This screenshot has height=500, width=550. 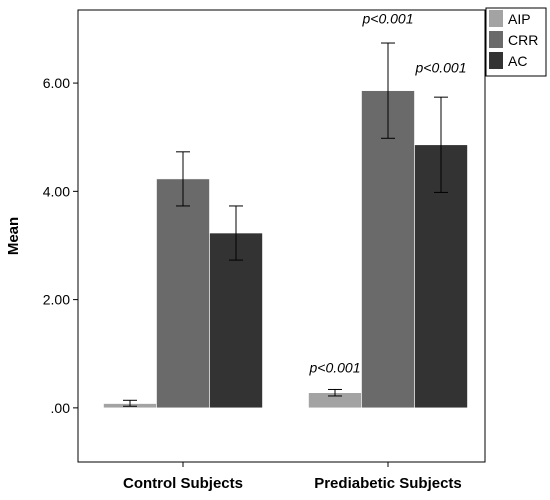 What do you see at coordinates (56, 300) in the screenshot?
I see `y-tick-label: 2.00` at bounding box center [56, 300].